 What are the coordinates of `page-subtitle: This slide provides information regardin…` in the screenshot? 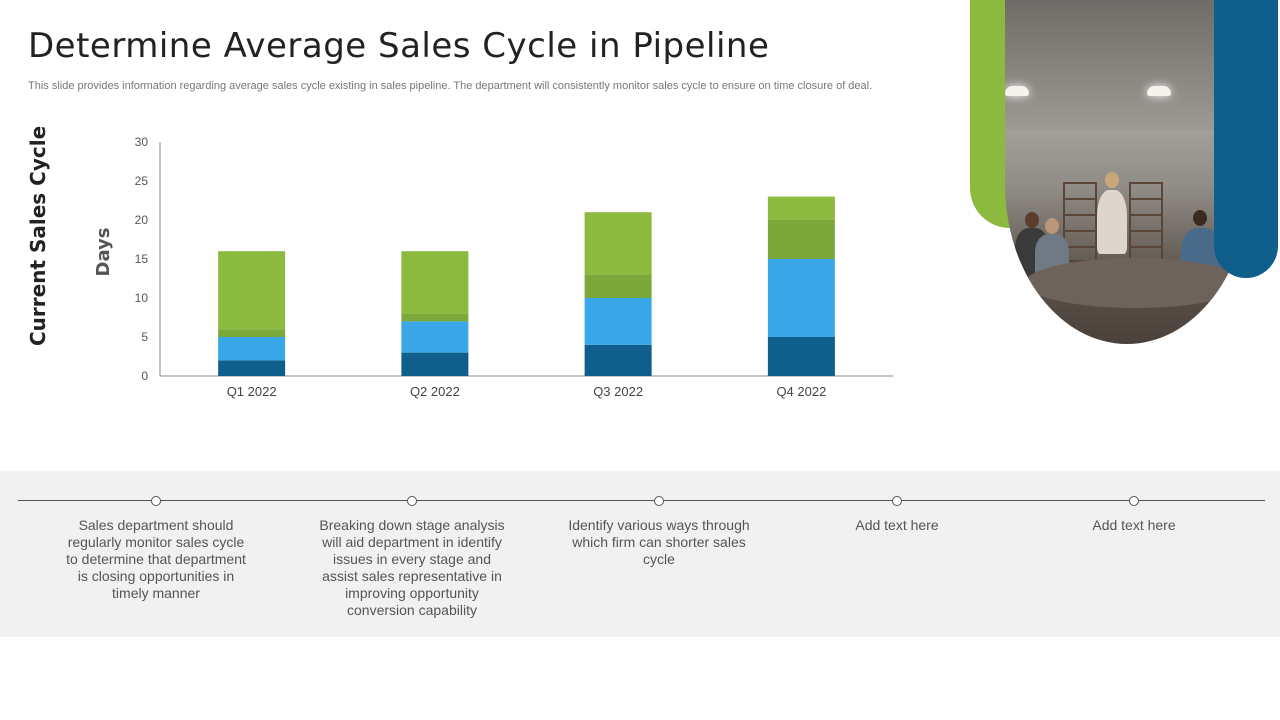 It's located at (450, 86).